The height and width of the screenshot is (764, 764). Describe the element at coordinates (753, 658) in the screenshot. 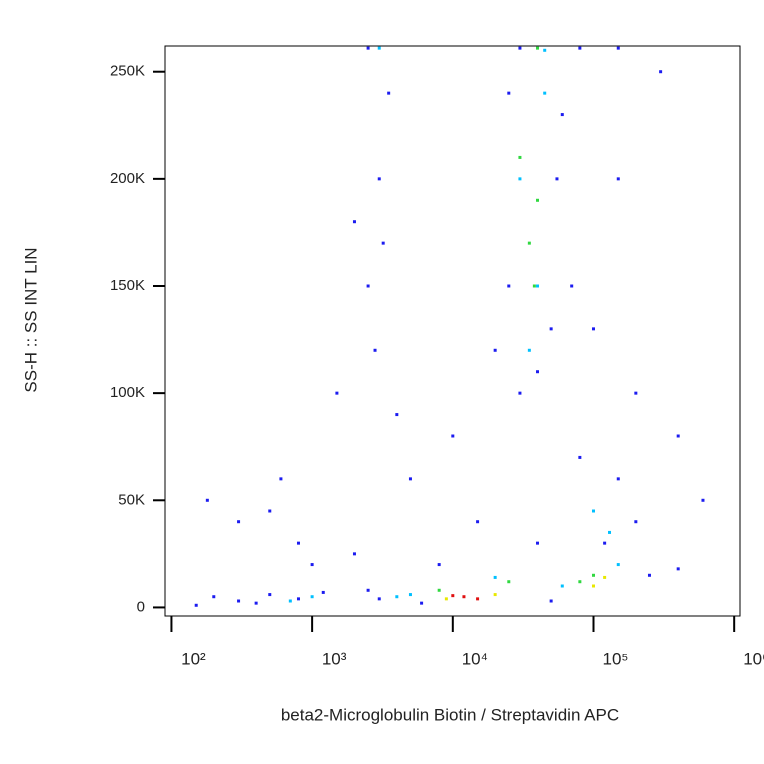

I see `x-tick-label: 10⁶` at that location.